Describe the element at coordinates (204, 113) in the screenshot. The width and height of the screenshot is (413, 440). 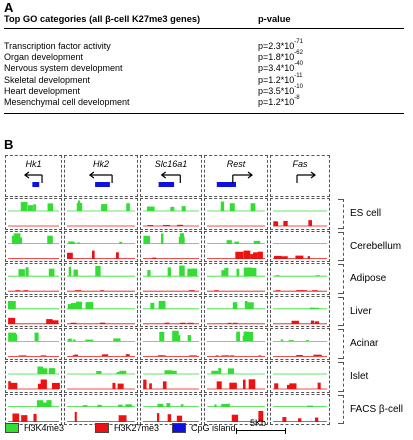
I see `go-bottom-rule` at that location.